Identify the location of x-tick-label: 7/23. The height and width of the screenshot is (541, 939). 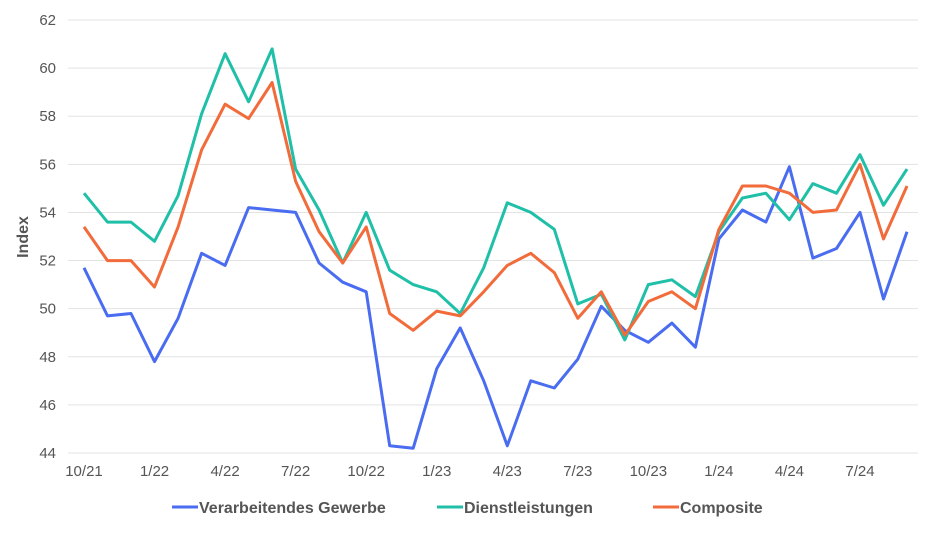
(577, 471).